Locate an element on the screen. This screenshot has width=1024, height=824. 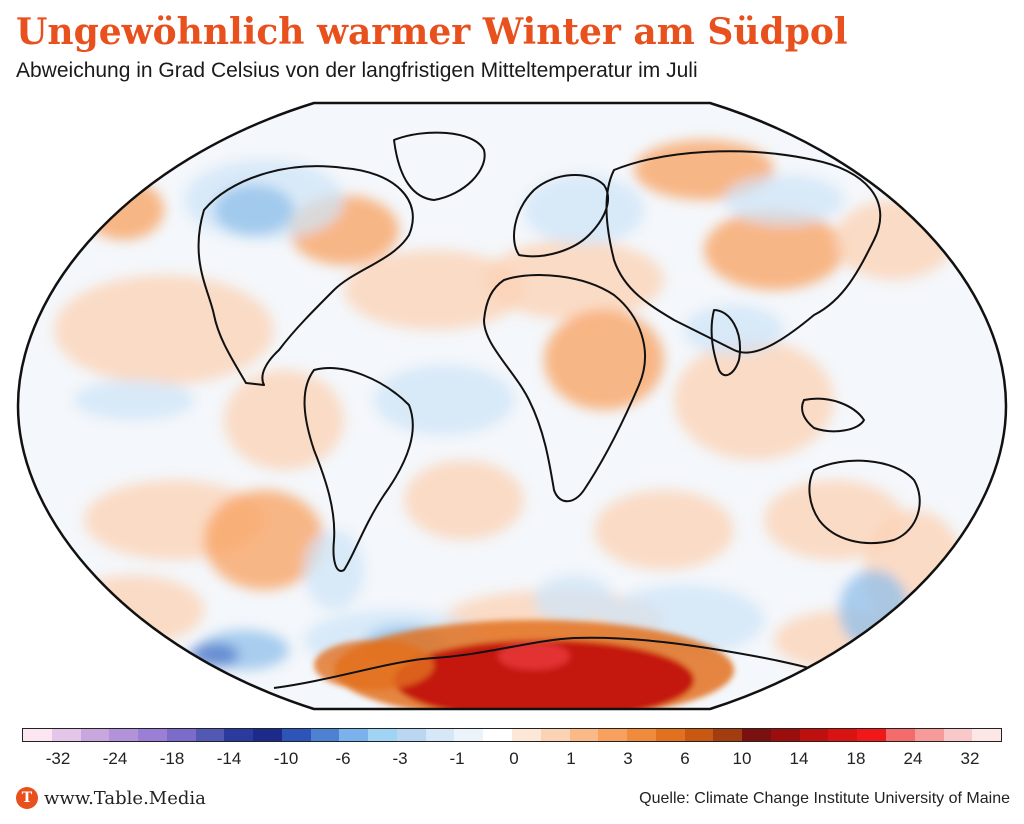
color-scale-tick-label: 14 is located at coordinates (799, 758).